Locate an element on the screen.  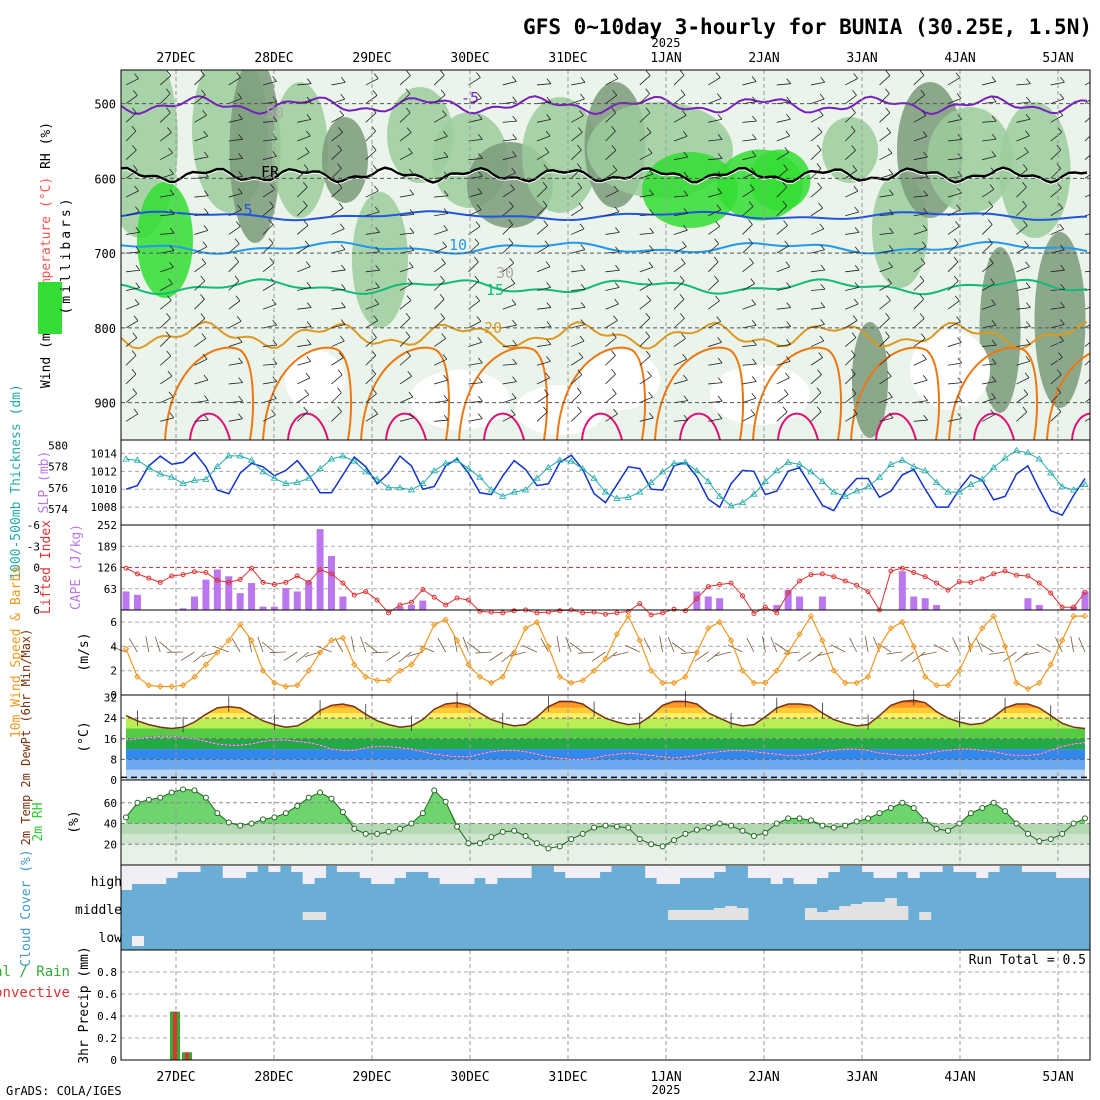
date-label: 29DEC is located at coordinates (371, 1077).